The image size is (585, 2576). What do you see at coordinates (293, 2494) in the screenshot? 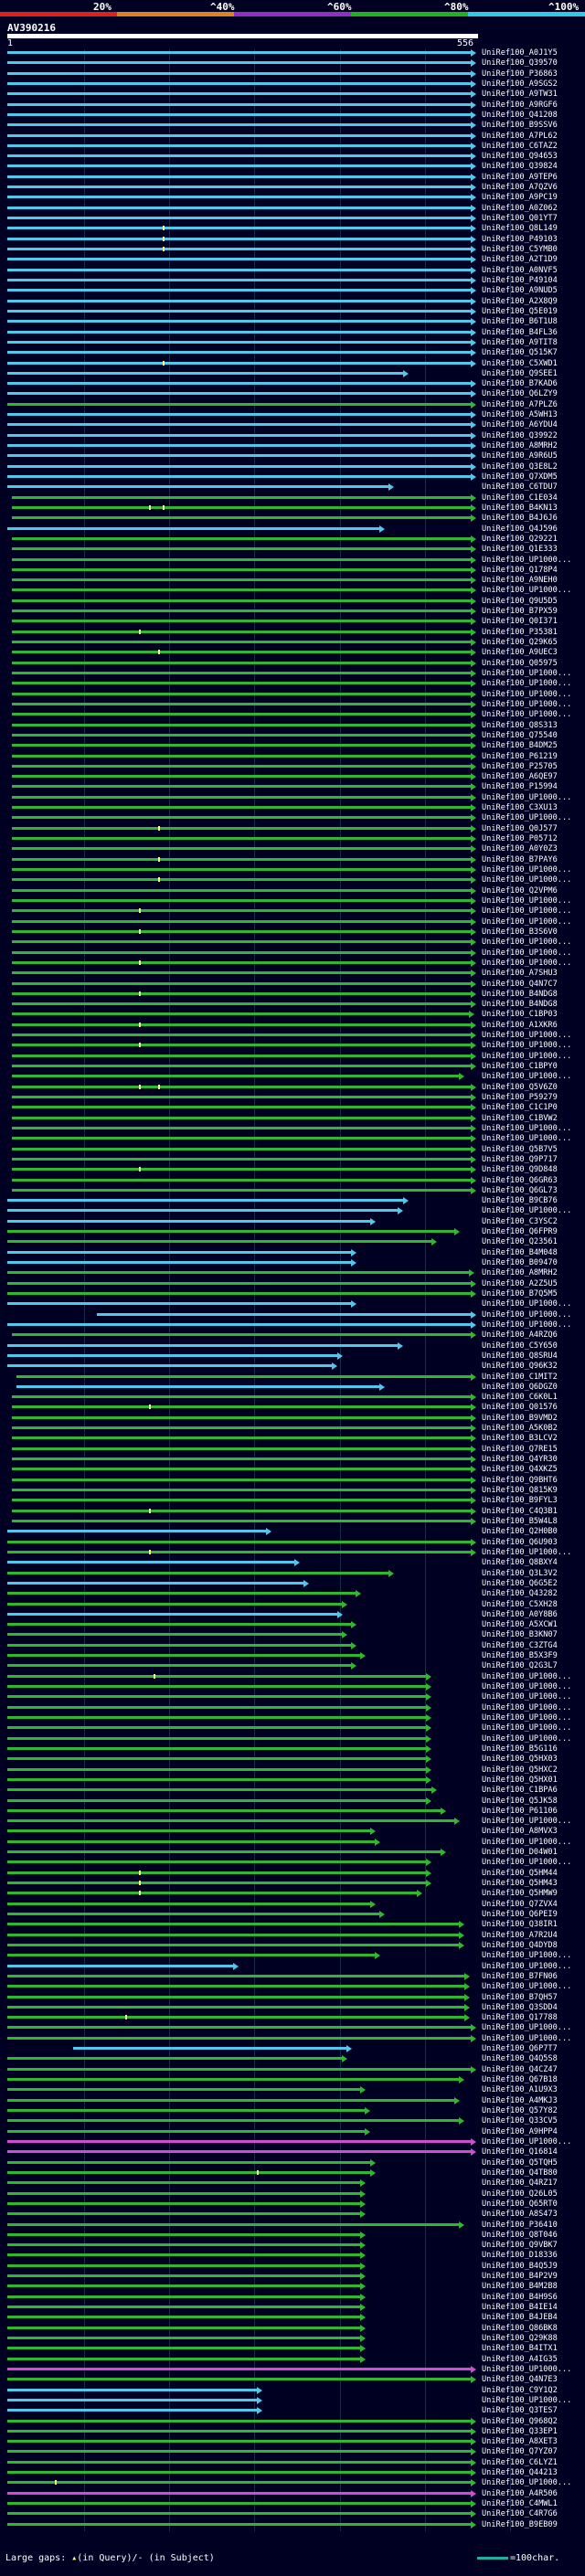
I see `hit-row: UniRef100_A4R506` at bounding box center [293, 2494].